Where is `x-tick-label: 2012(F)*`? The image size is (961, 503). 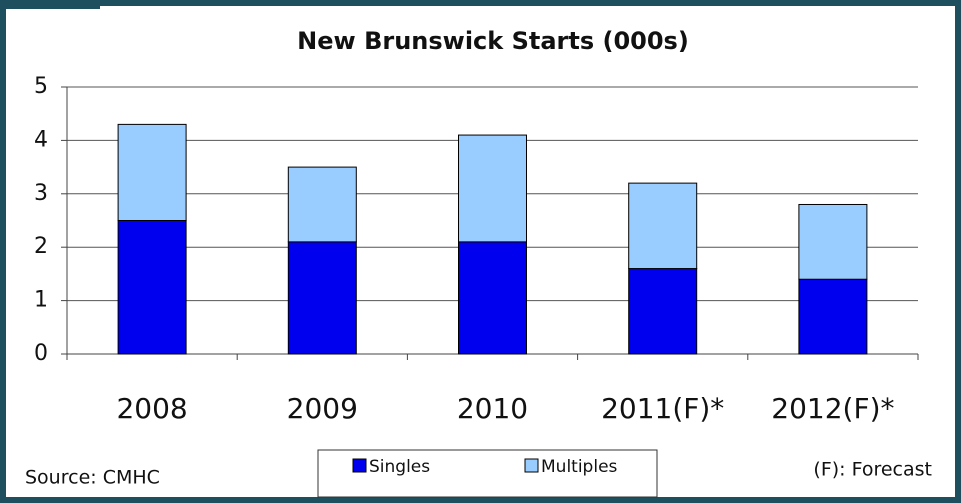 x-tick-label: 2012(F)* is located at coordinates (832, 408).